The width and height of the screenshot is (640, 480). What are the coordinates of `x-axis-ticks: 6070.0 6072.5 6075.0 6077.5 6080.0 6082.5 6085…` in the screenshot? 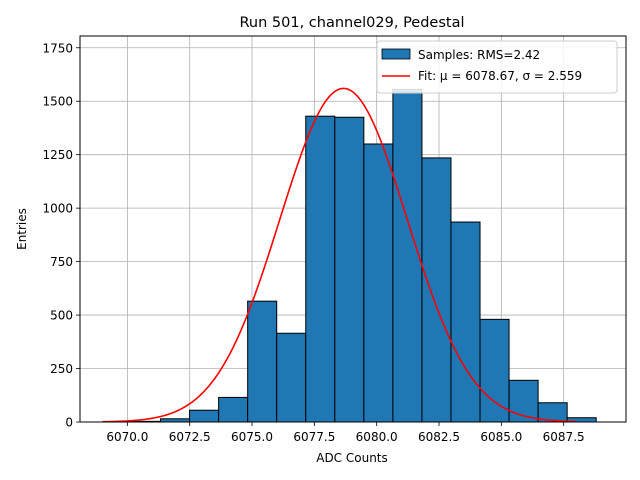 It's located at (345, 433).